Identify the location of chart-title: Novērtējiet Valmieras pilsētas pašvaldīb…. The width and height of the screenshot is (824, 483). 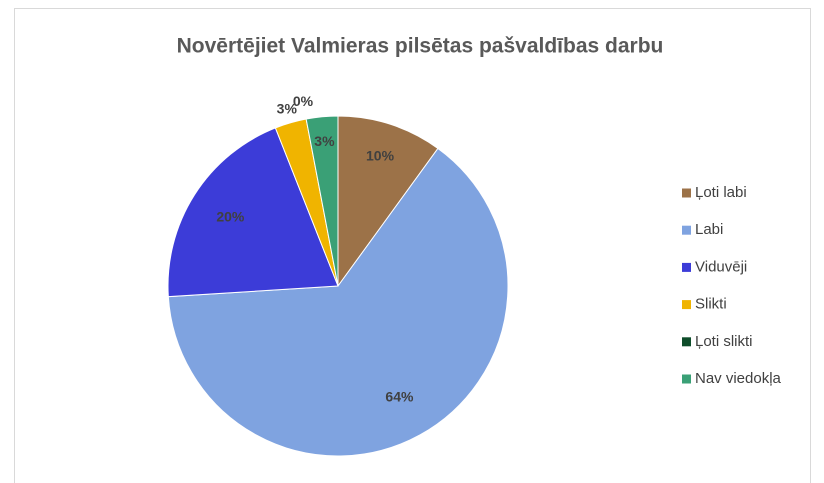
(420, 46).